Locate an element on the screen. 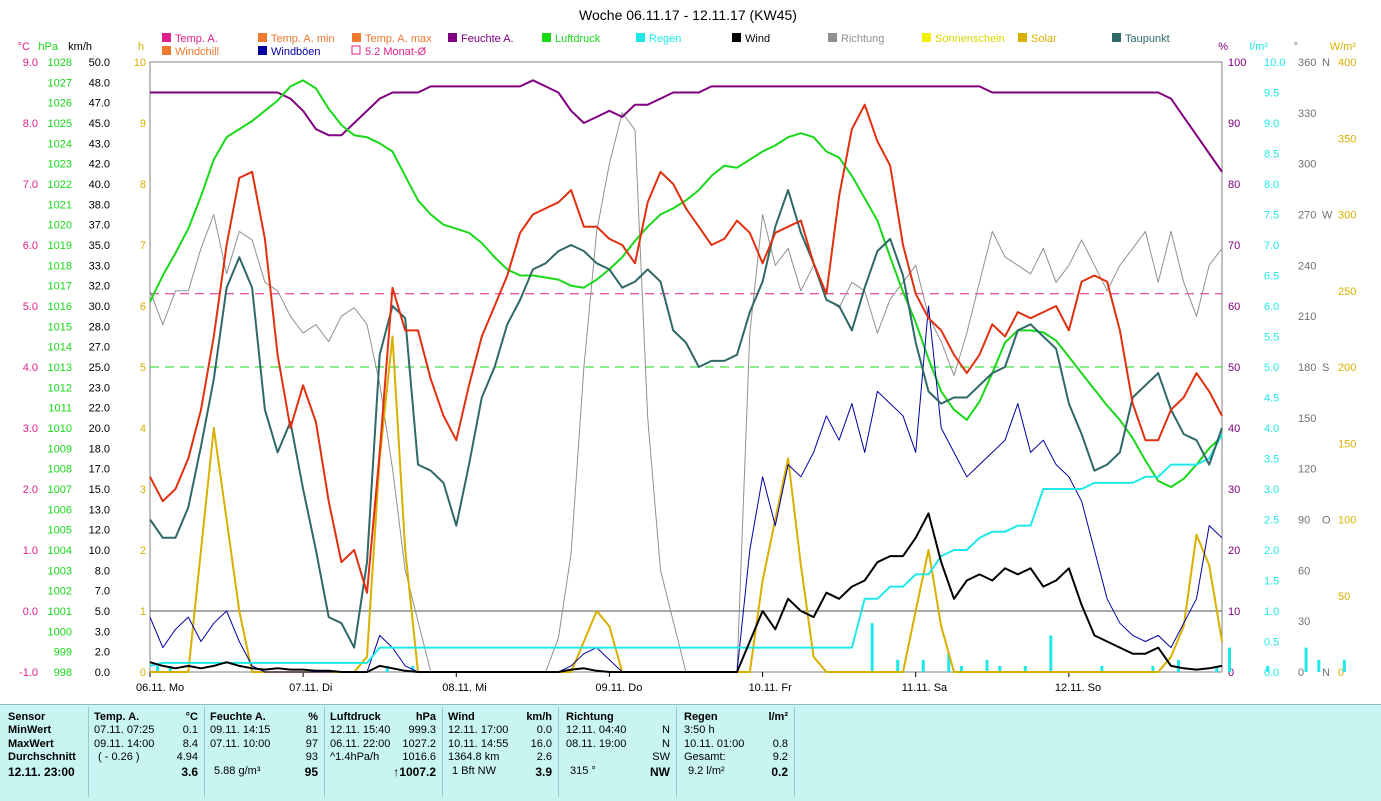  stats-label-max: MaxWert is located at coordinates (31, 743).